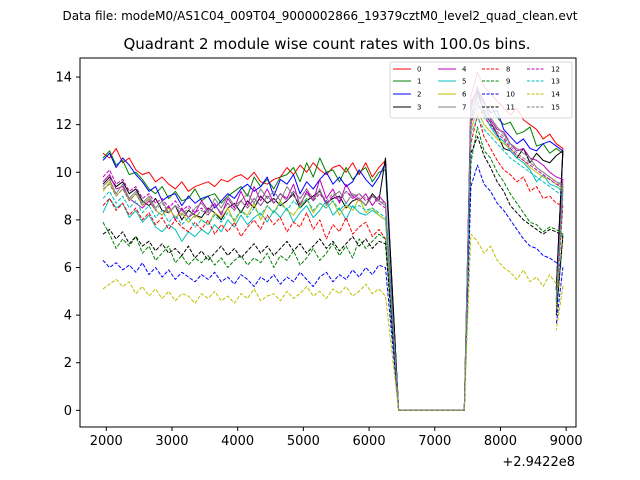 The width and height of the screenshot is (640, 480). I want to click on legend-label-6: 6, so click(464, 95).